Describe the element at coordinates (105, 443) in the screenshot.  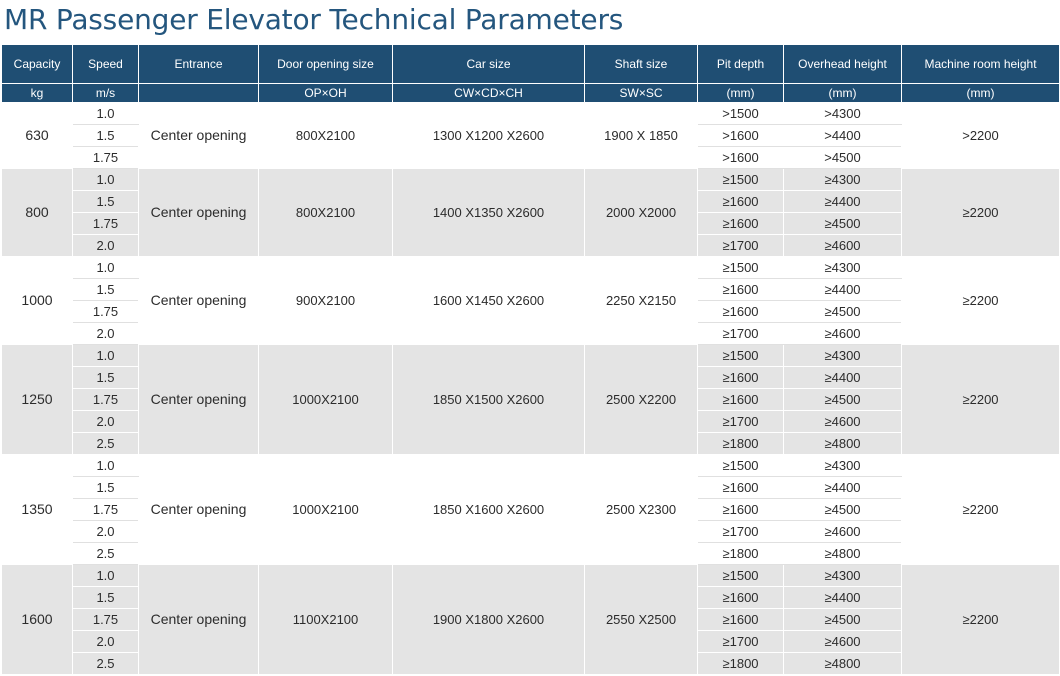
I see `speed-cell: 2.5` at that location.